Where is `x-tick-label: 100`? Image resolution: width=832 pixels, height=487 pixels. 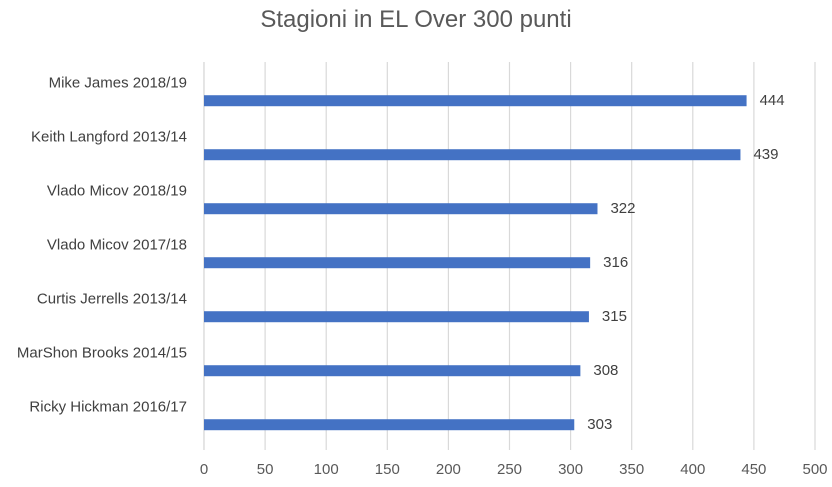 x-tick-label: 100 is located at coordinates (326, 469).